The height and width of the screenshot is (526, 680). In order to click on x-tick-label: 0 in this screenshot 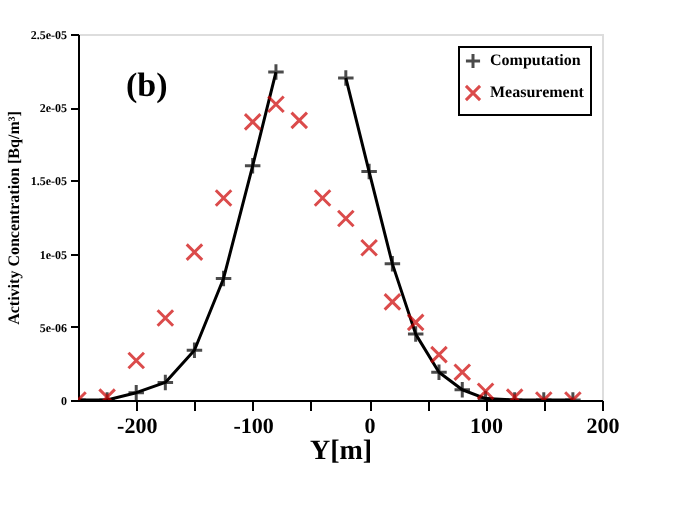, I will do `click(370, 427)`.